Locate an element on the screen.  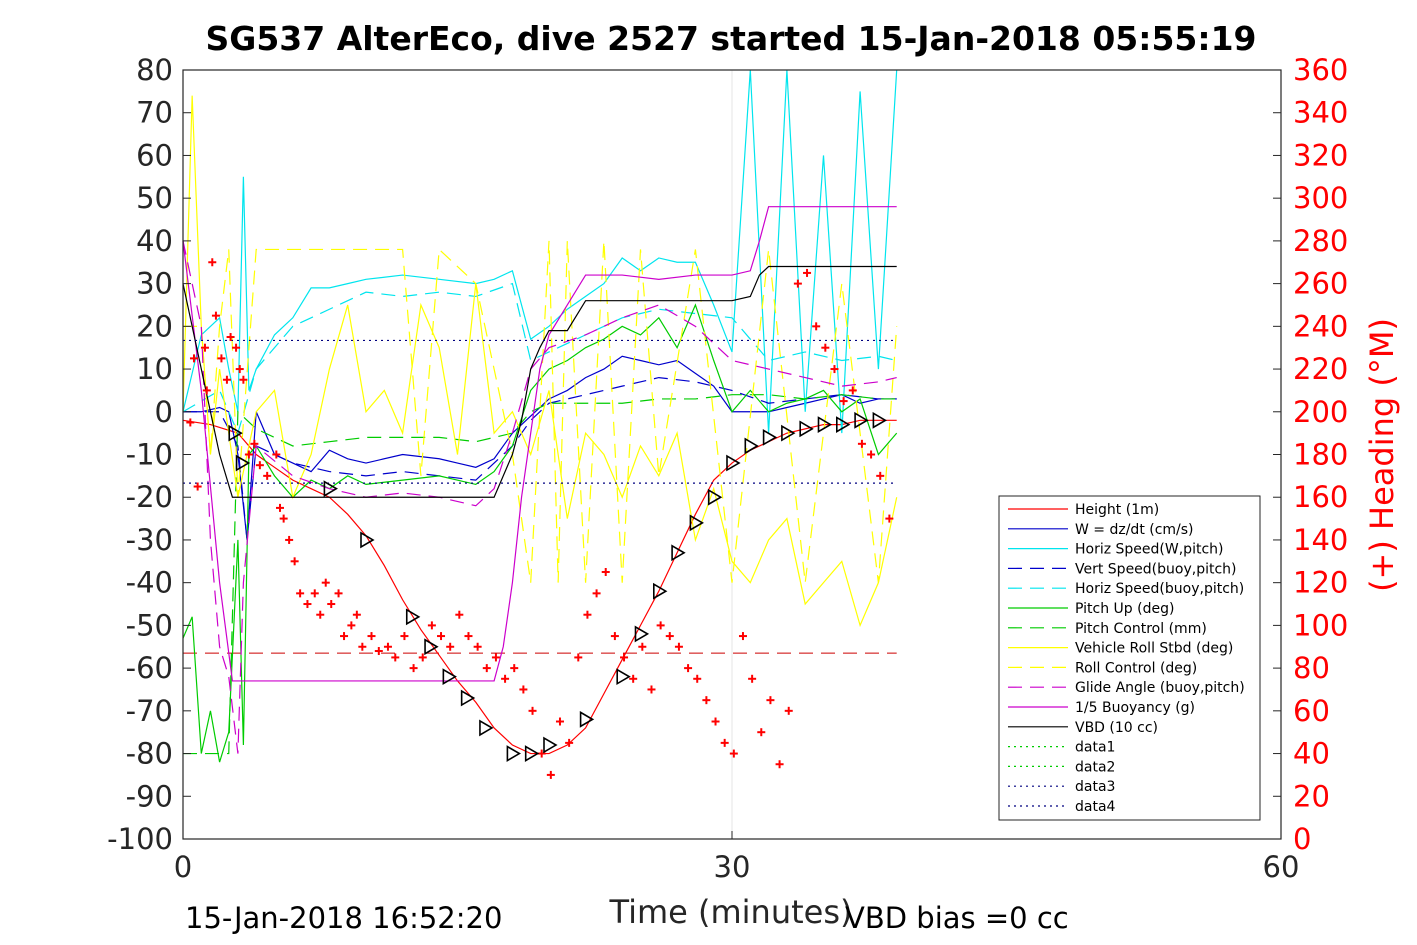
left-tick-label: -10 is located at coordinates (149, 455).